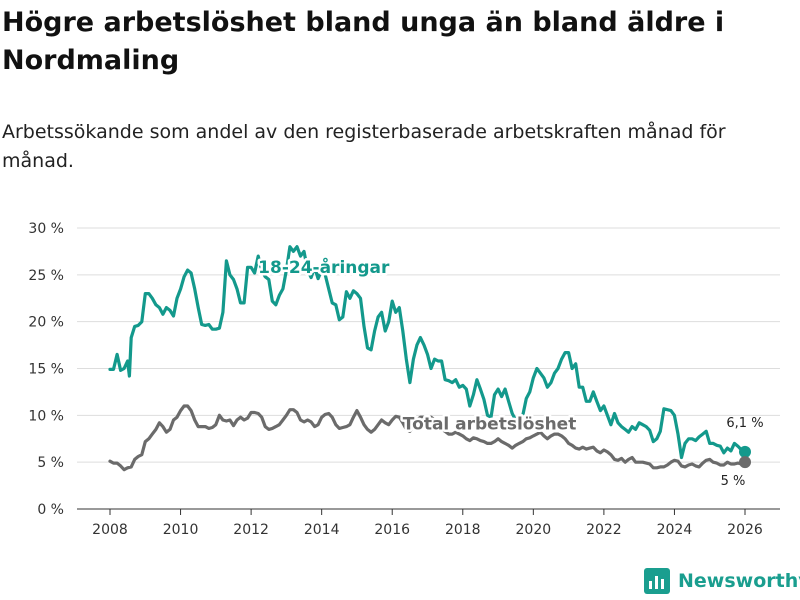 This screenshot has height=600, width=800. What do you see at coordinates (733, 481) in the screenshot?
I see `end-value-label-total: 5 %` at bounding box center [733, 481].